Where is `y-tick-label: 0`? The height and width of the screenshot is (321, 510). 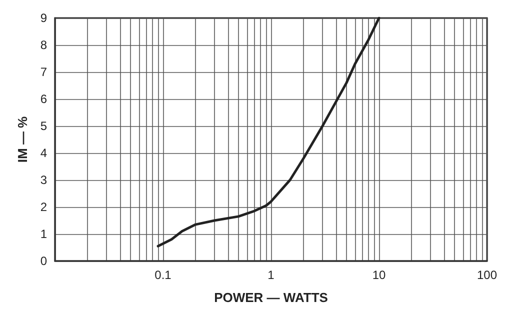 y-tick-label: 0 is located at coordinates (44, 261).